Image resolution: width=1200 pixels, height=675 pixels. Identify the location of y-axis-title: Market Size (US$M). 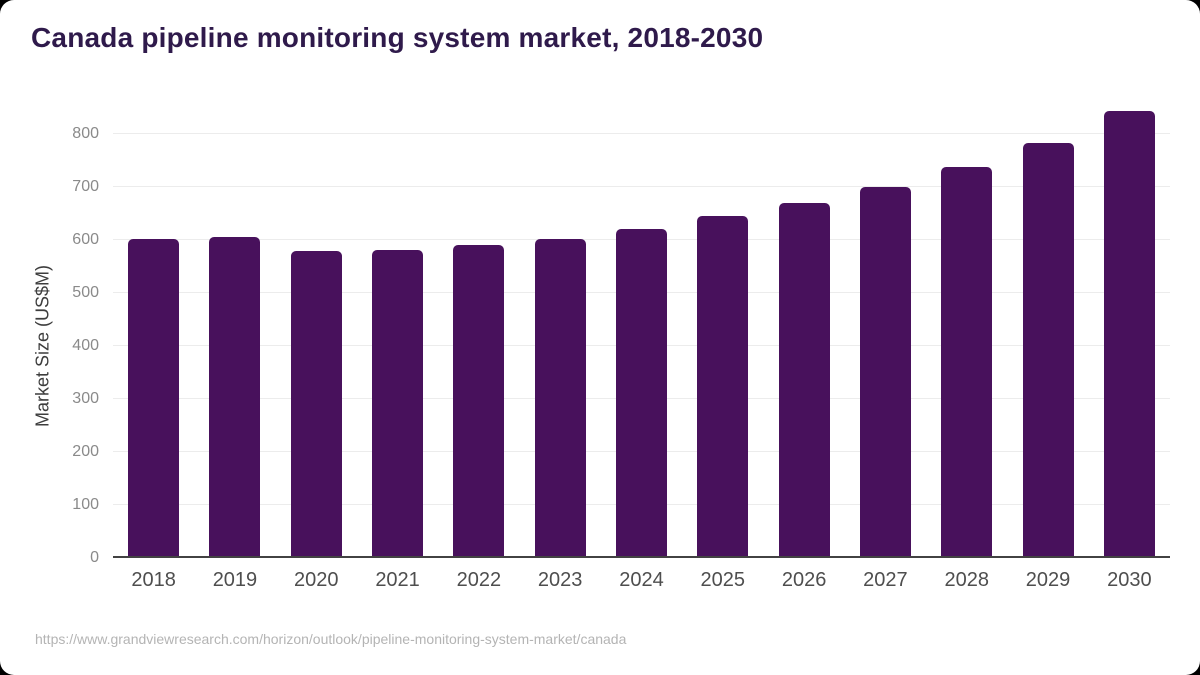
(42, 346).